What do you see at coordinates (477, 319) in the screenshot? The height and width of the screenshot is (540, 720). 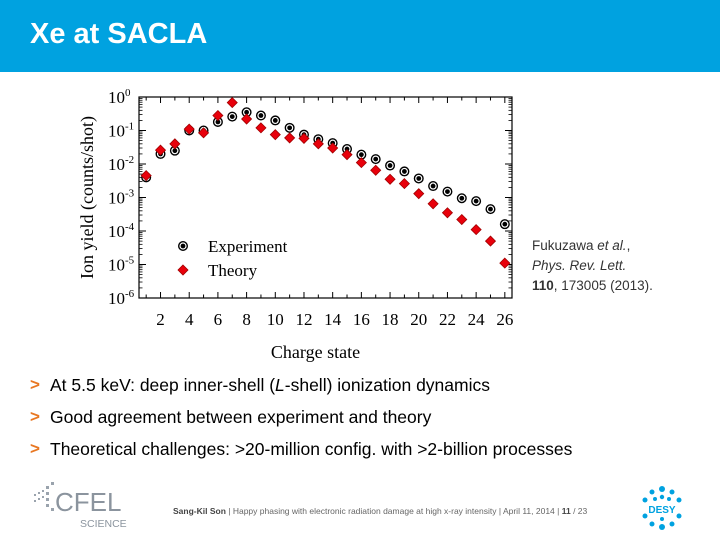 I see `x-tick-label: 24` at bounding box center [477, 319].